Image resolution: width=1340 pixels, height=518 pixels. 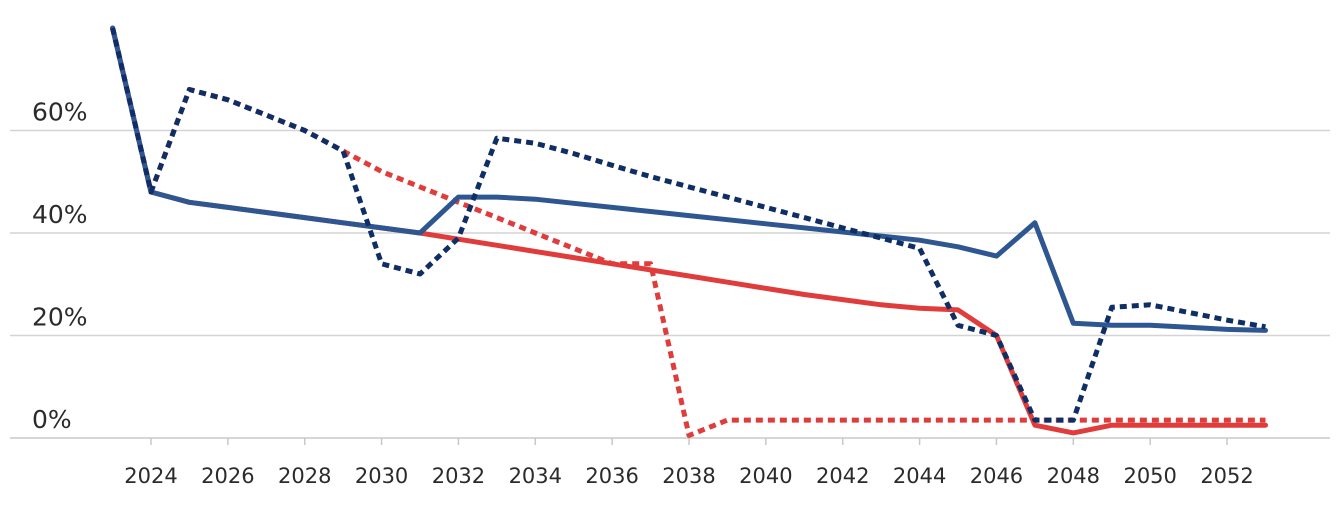 I want to click on x-tick-label: 2044, so click(x=919, y=476).